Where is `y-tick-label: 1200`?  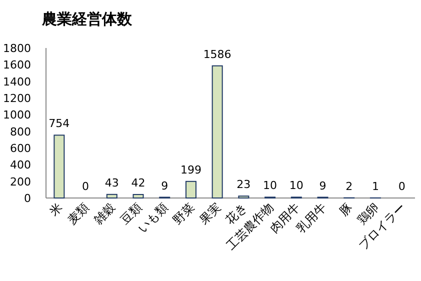
y-tick-label: 1200 is located at coordinates (17, 98).